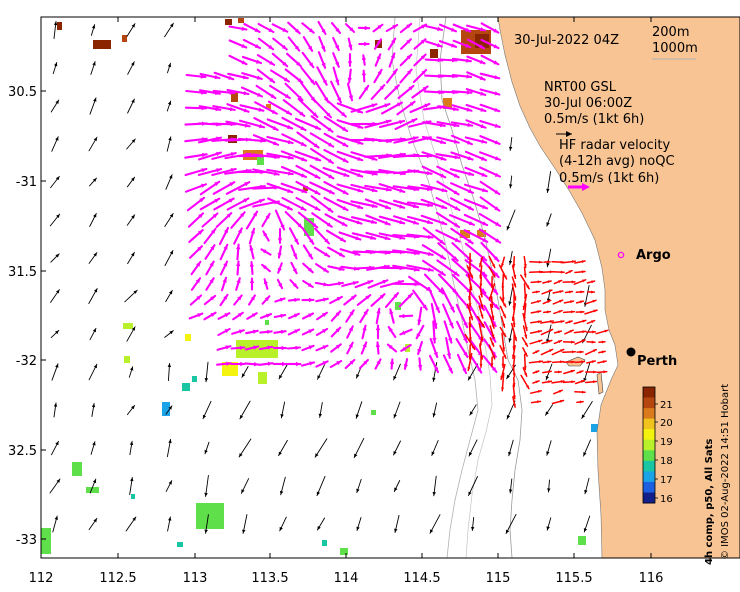 This screenshot has height=592, width=740. I want to click on radar-title-line2: (4-12h avg) noQC, so click(617, 161).